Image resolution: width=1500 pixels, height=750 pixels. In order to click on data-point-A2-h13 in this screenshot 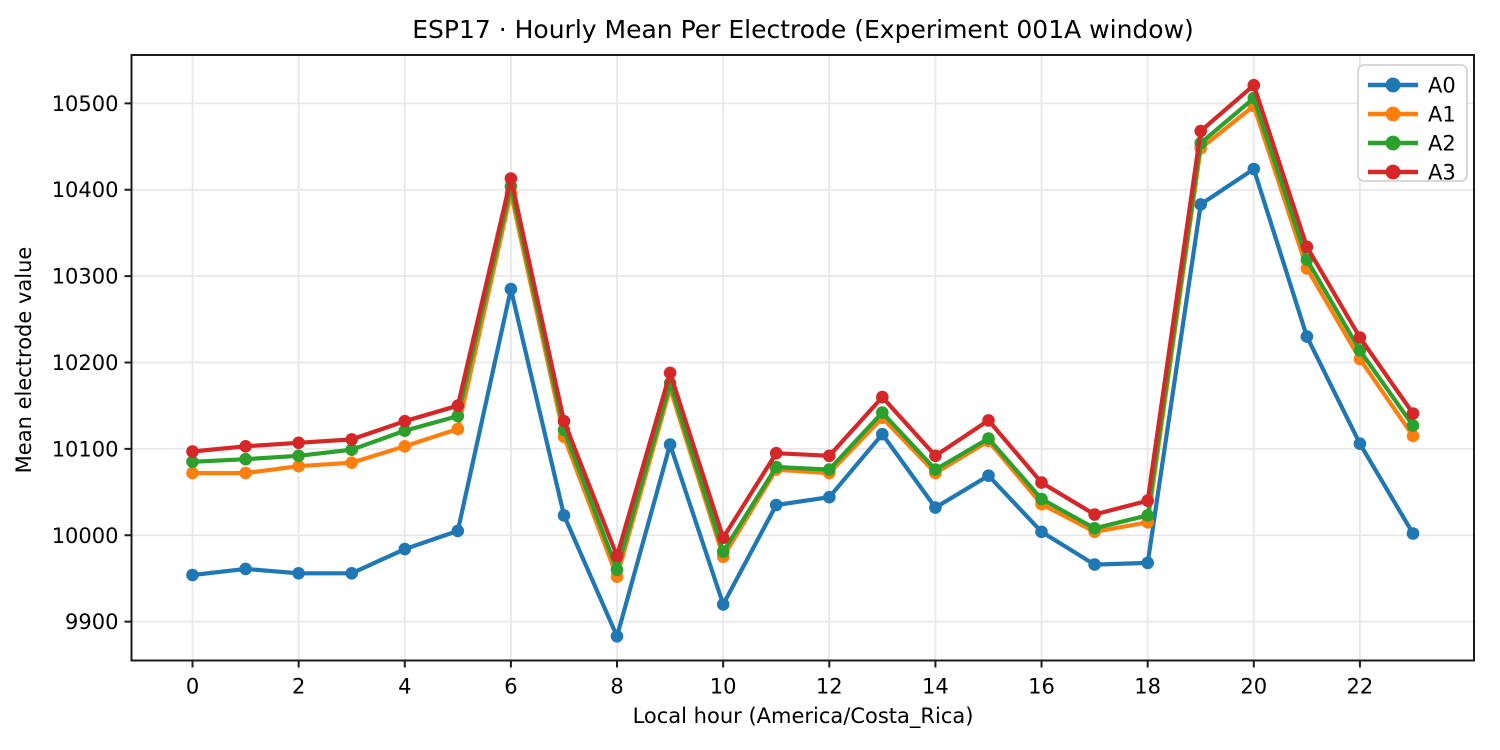, I will do `click(882, 412)`.